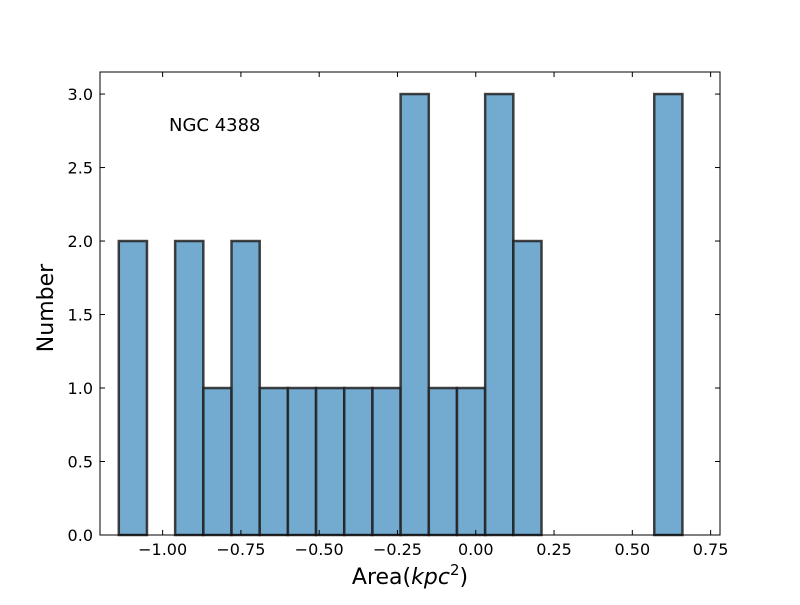 The image size is (800, 605). I want to click on y-axis-label: Number, so click(46, 307).